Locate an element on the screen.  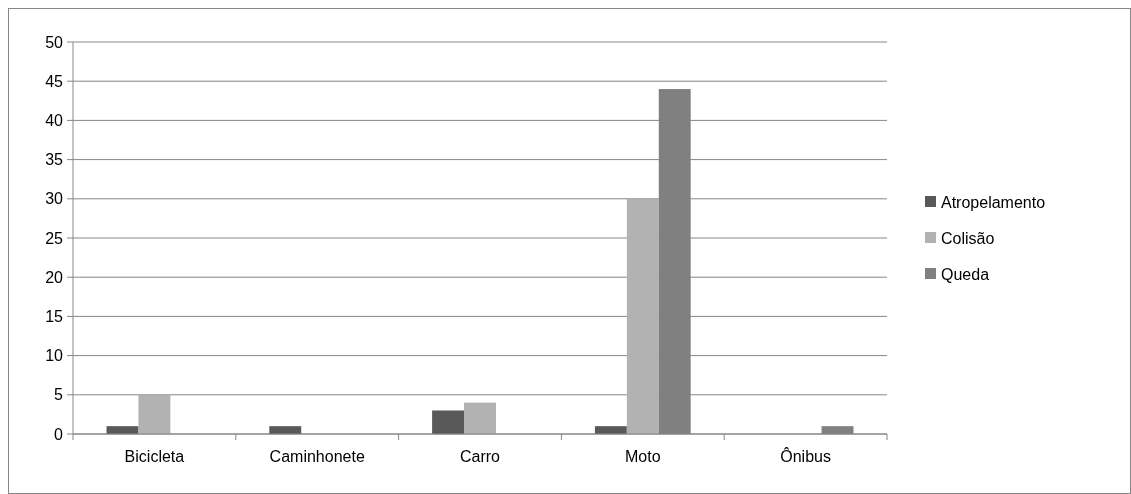
y-tick-label: 10 is located at coordinates (54, 356).